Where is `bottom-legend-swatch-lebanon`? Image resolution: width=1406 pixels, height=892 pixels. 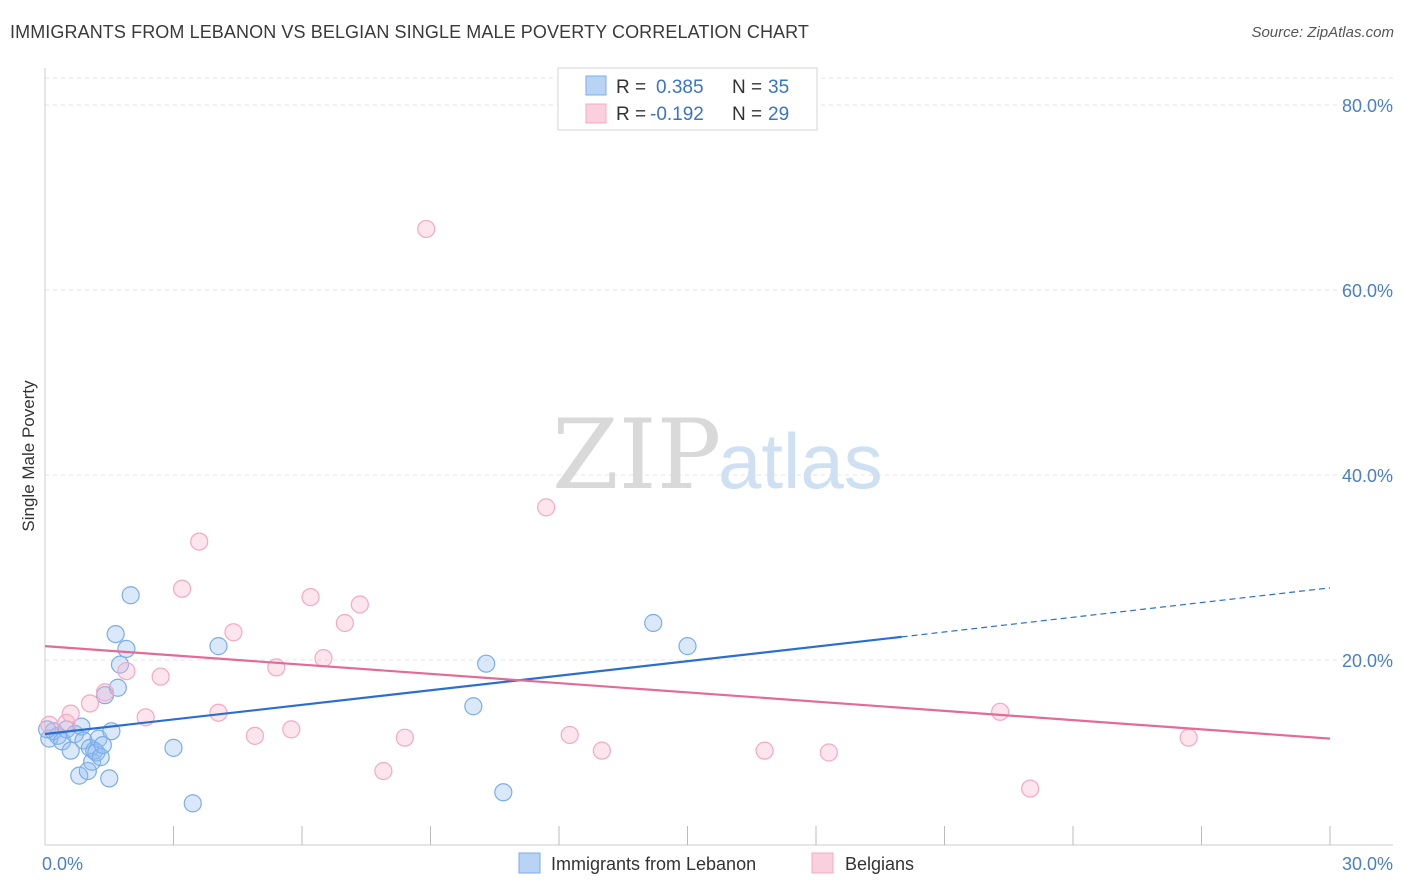
bottom-legend-swatch-lebanon is located at coordinates (529, 863).